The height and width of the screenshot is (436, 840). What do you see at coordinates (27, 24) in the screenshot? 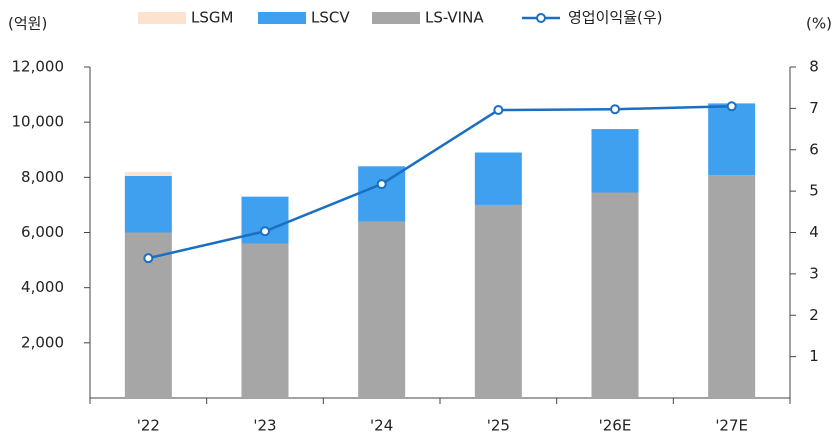
I see `y-unit-label: (억원)` at bounding box center [27, 24].